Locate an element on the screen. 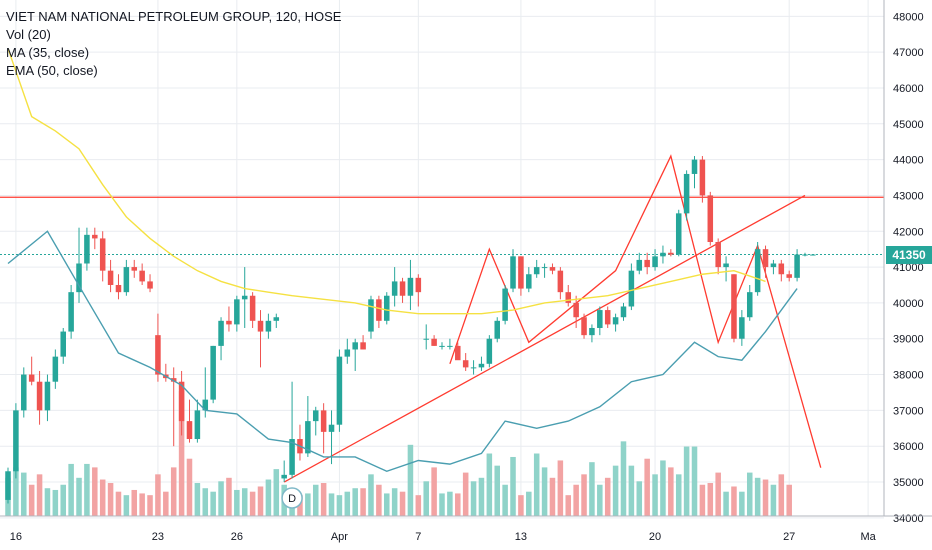 This screenshot has width=932, height=550. y-tick-label: 46000 is located at coordinates (908, 89).